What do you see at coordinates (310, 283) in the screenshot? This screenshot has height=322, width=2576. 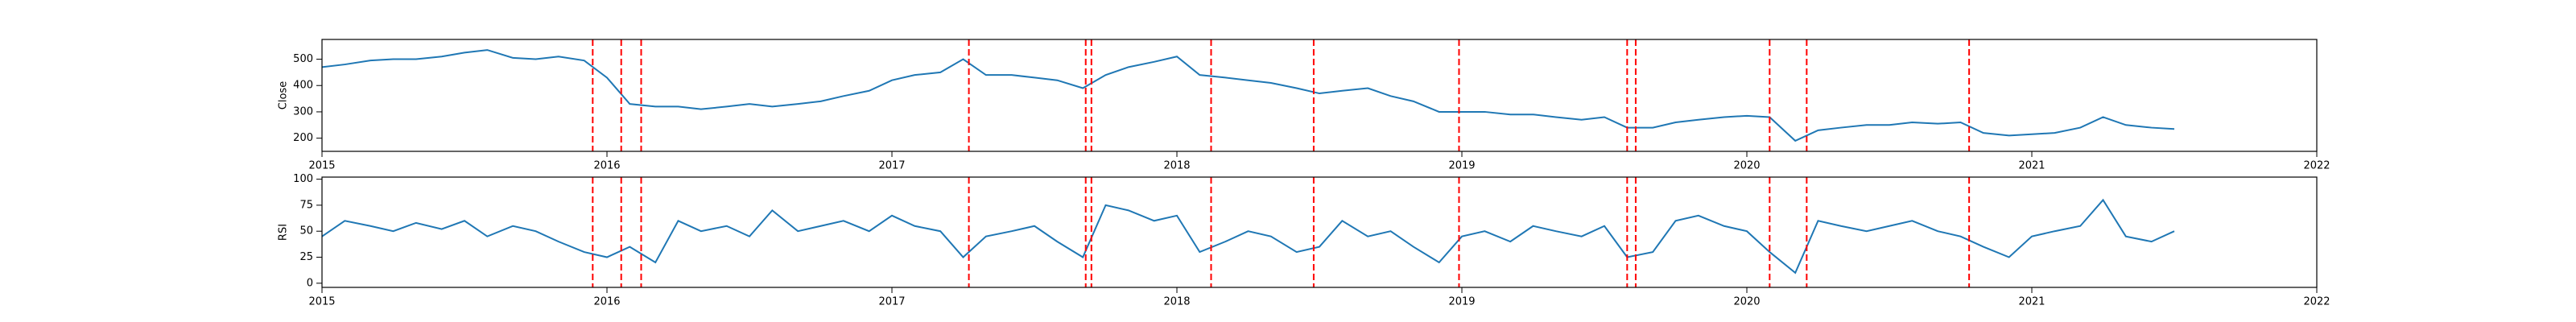 I see `y-tick-label: 0` at bounding box center [310, 283].